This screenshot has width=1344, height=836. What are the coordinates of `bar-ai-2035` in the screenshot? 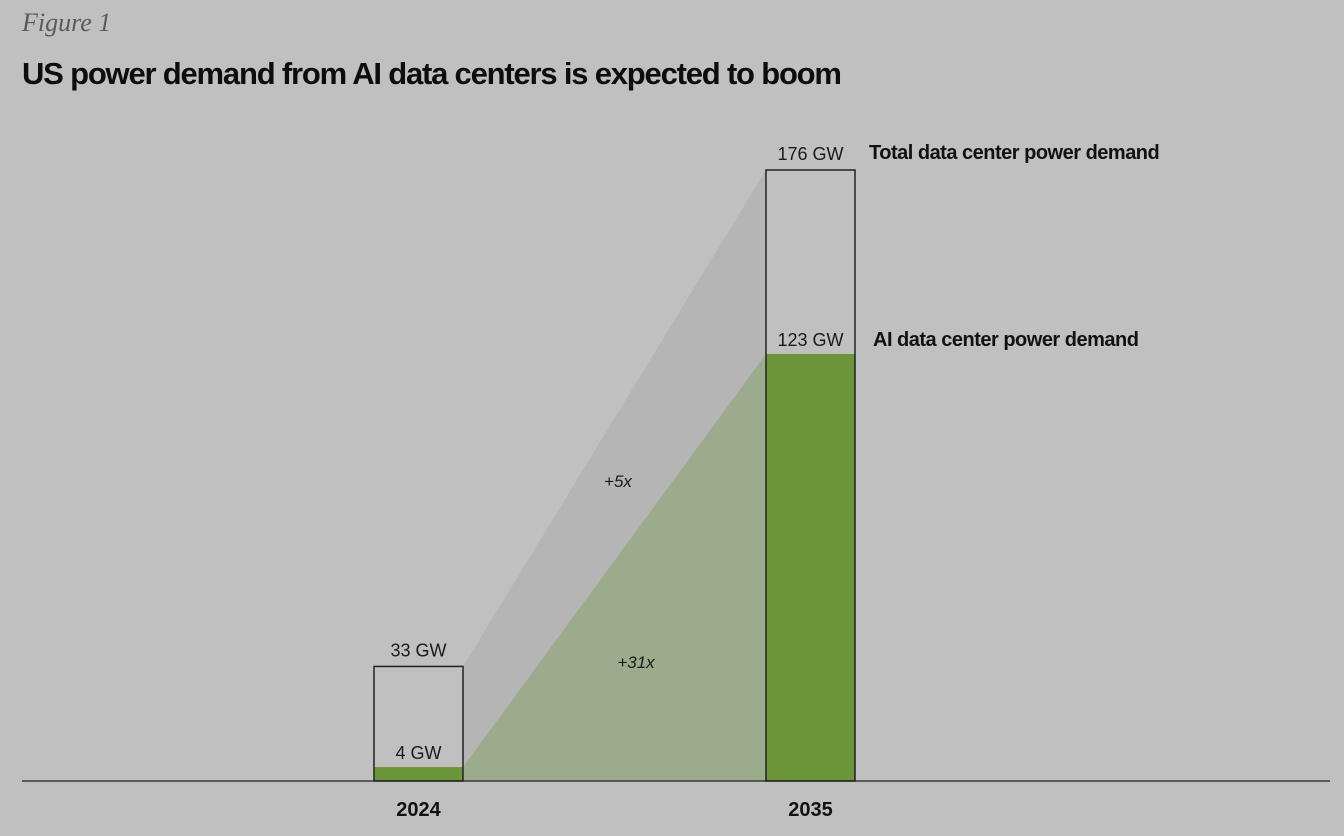 It's located at (810, 567).